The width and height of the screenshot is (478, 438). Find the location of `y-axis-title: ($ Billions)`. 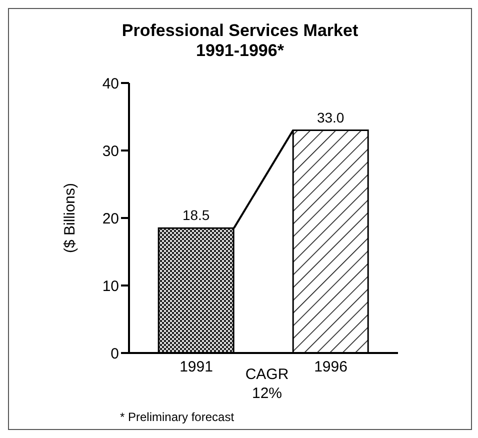

y-axis-title: ($ Billions) is located at coordinates (69, 218).